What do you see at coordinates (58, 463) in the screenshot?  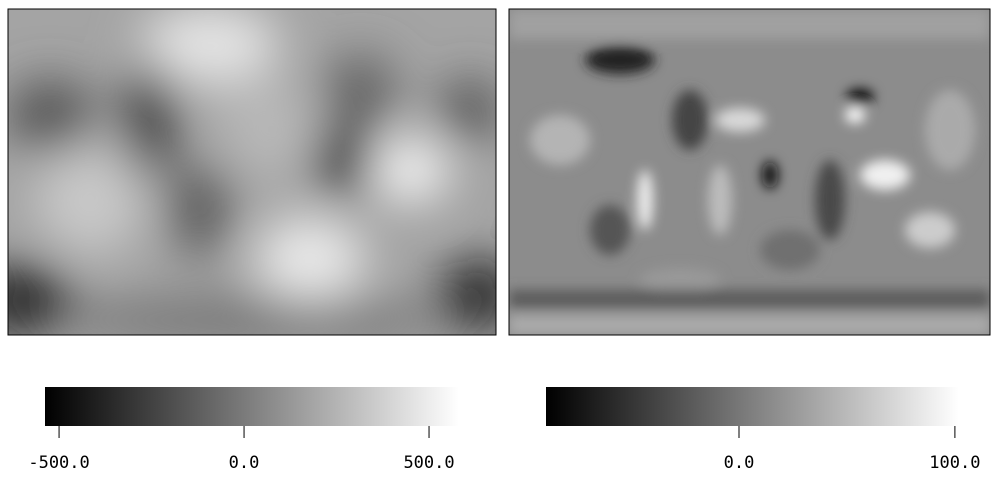 I see `tick-label: -500.0` at bounding box center [58, 463].